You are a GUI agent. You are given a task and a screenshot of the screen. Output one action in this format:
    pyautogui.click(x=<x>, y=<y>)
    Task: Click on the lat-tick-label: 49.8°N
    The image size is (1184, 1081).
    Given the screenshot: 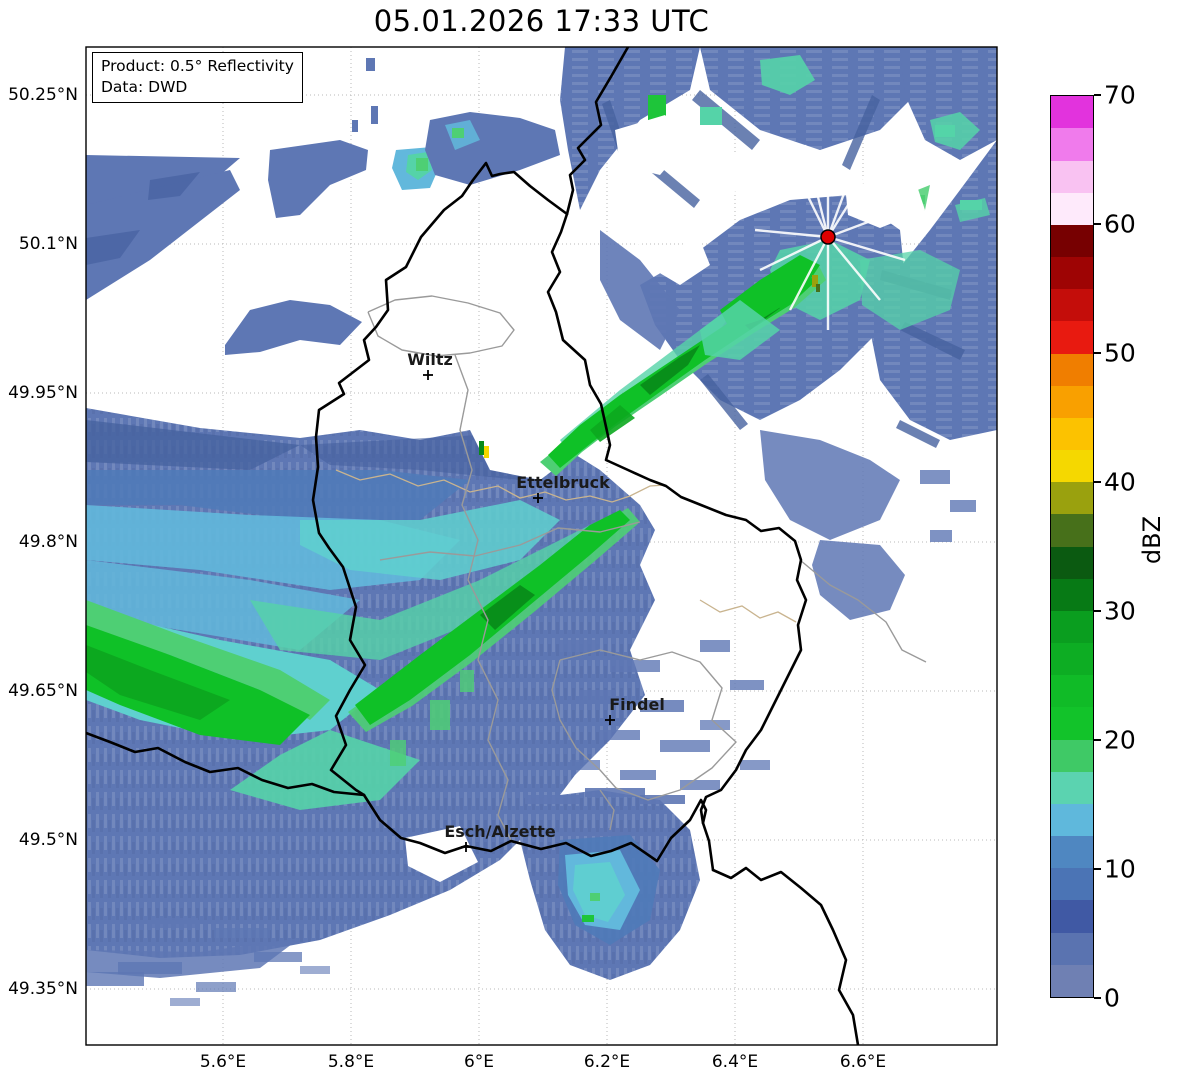 What is the action you would take?
    pyautogui.click(x=48, y=542)
    